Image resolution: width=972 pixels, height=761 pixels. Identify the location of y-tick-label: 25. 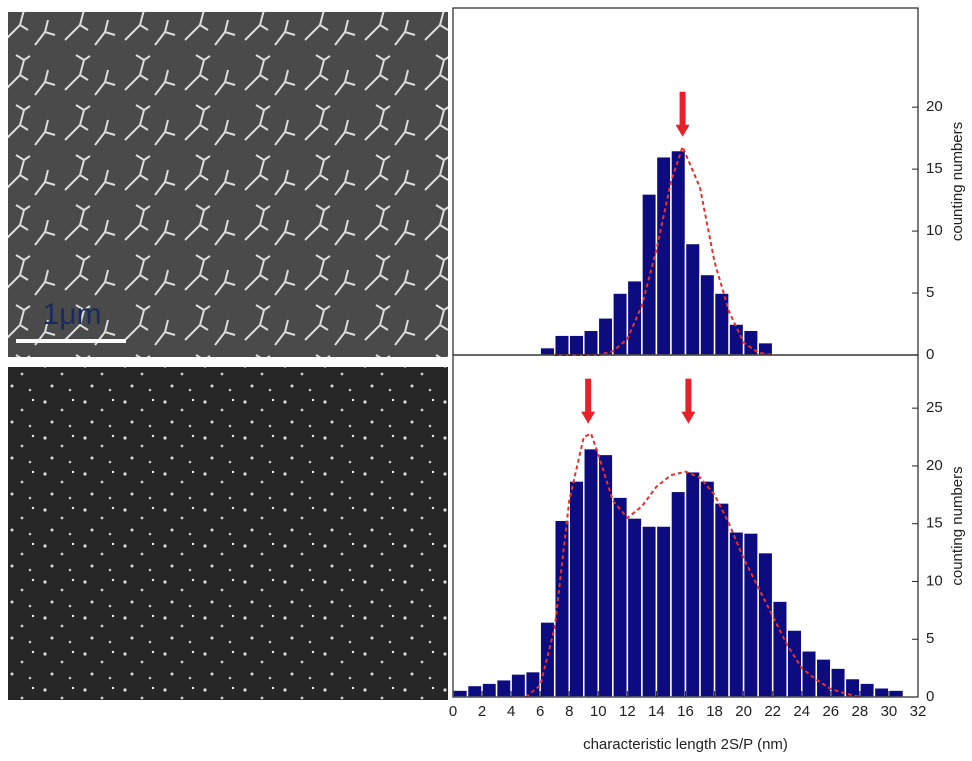
(934, 407).